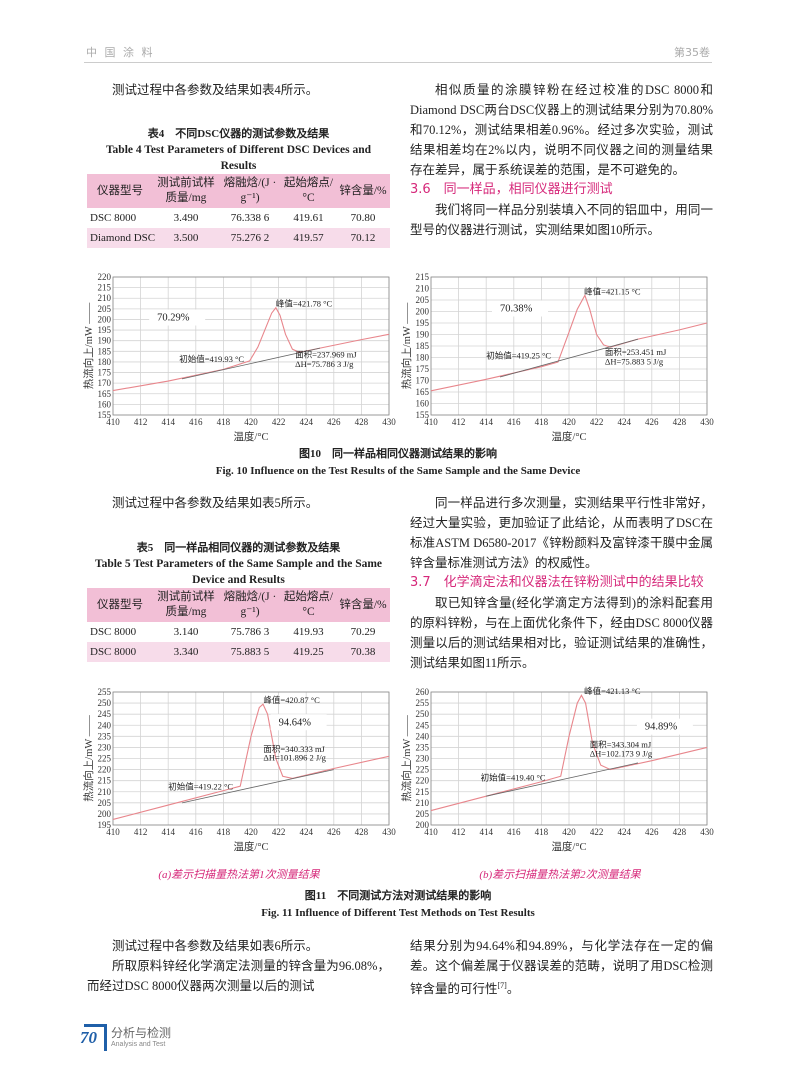 The height and width of the screenshot is (1077, 794). What do you see at coordinates (105, 330) in the screenshot?
I see `y-tick-label: 195` at bounding box center [105, 330].